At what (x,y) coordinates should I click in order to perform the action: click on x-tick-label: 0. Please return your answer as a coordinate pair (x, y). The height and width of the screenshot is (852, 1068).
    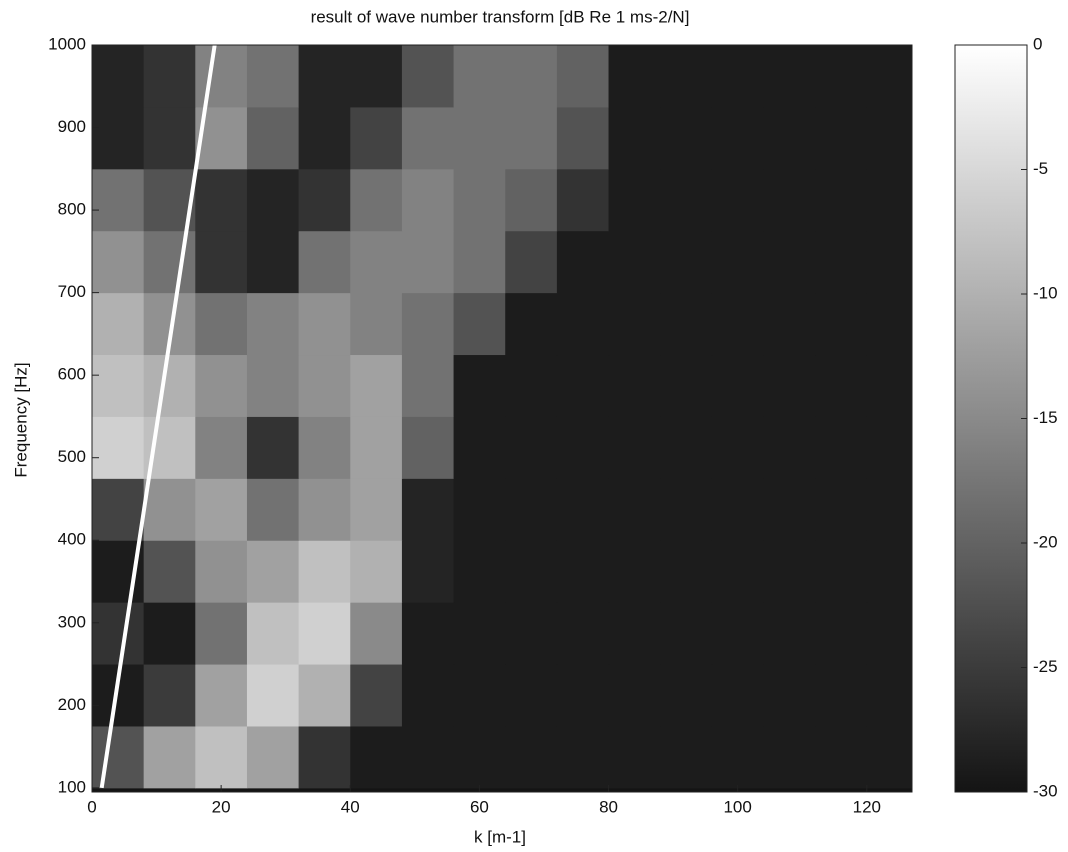
    Looking at the image, I should click on (91, 806).